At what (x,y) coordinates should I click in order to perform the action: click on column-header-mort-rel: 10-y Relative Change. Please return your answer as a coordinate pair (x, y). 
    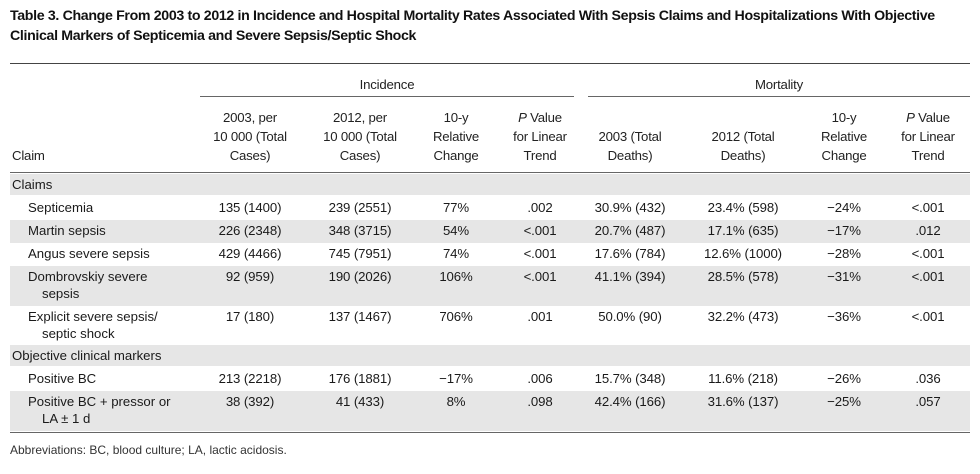
    Looking at the image, I should click on (844, 136).